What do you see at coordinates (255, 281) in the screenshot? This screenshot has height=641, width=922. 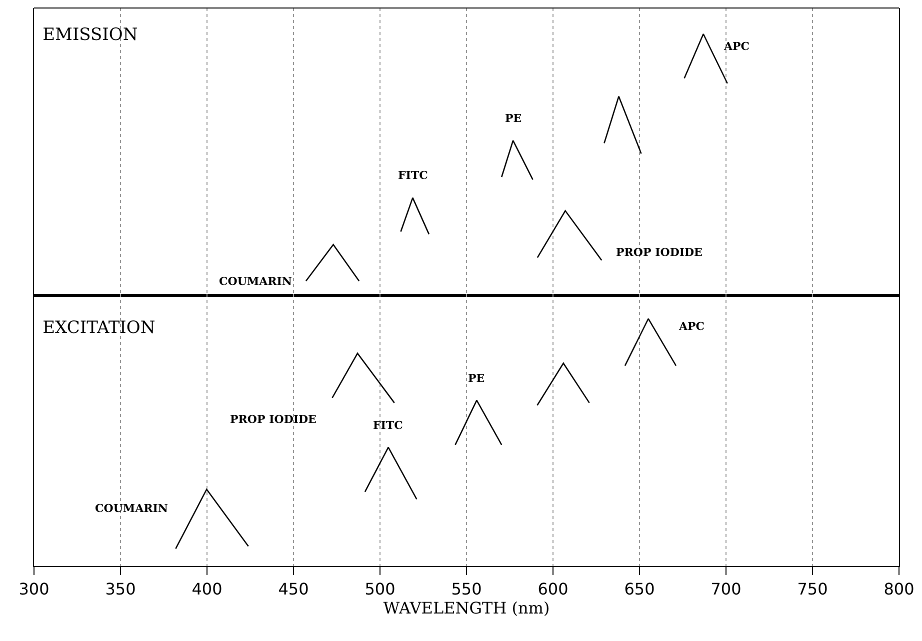 I see `series-label: COUMARIN` at bounding box center [255, 281].